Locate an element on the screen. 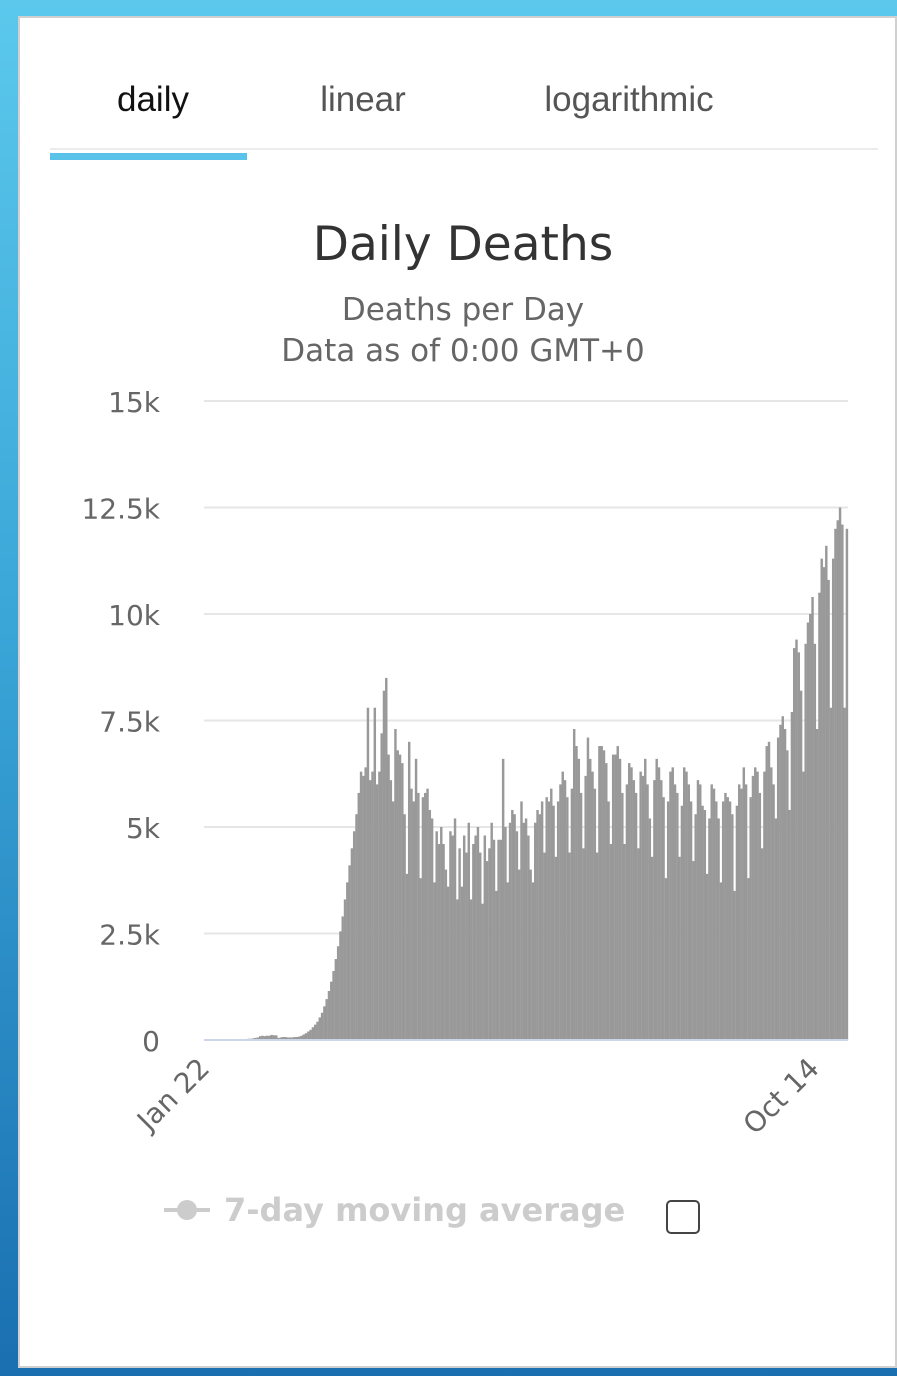 The image size is (897, 1376). tab-bar: daily linear logarithmic is located at coordinates (457, 98).